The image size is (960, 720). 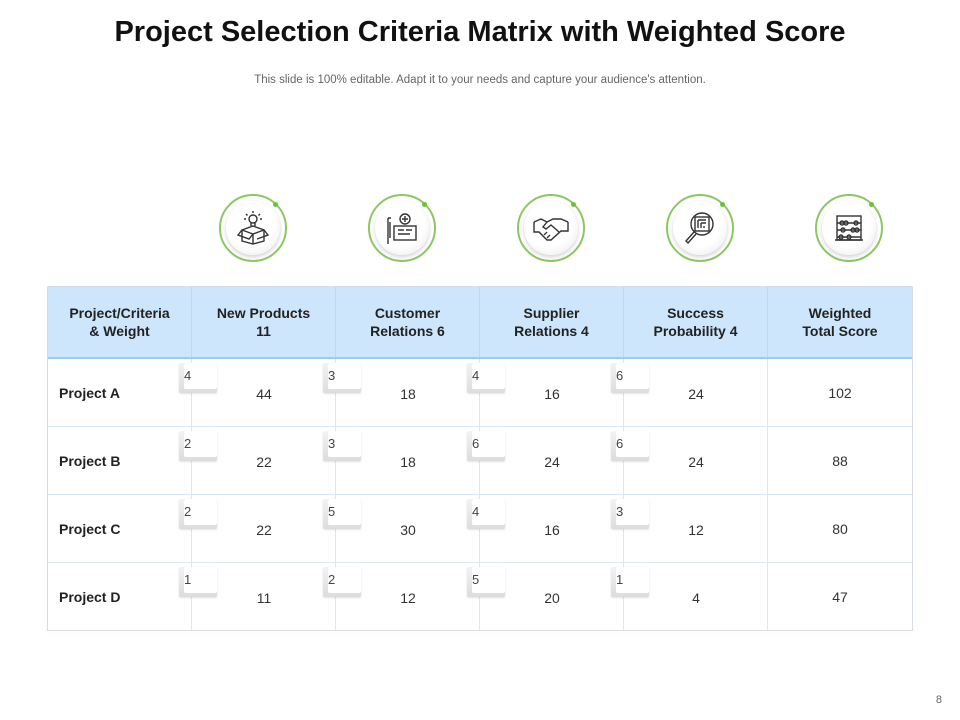 I want to click on header-weighted-total: Weighted Total Score, so click(x=840, y=322).